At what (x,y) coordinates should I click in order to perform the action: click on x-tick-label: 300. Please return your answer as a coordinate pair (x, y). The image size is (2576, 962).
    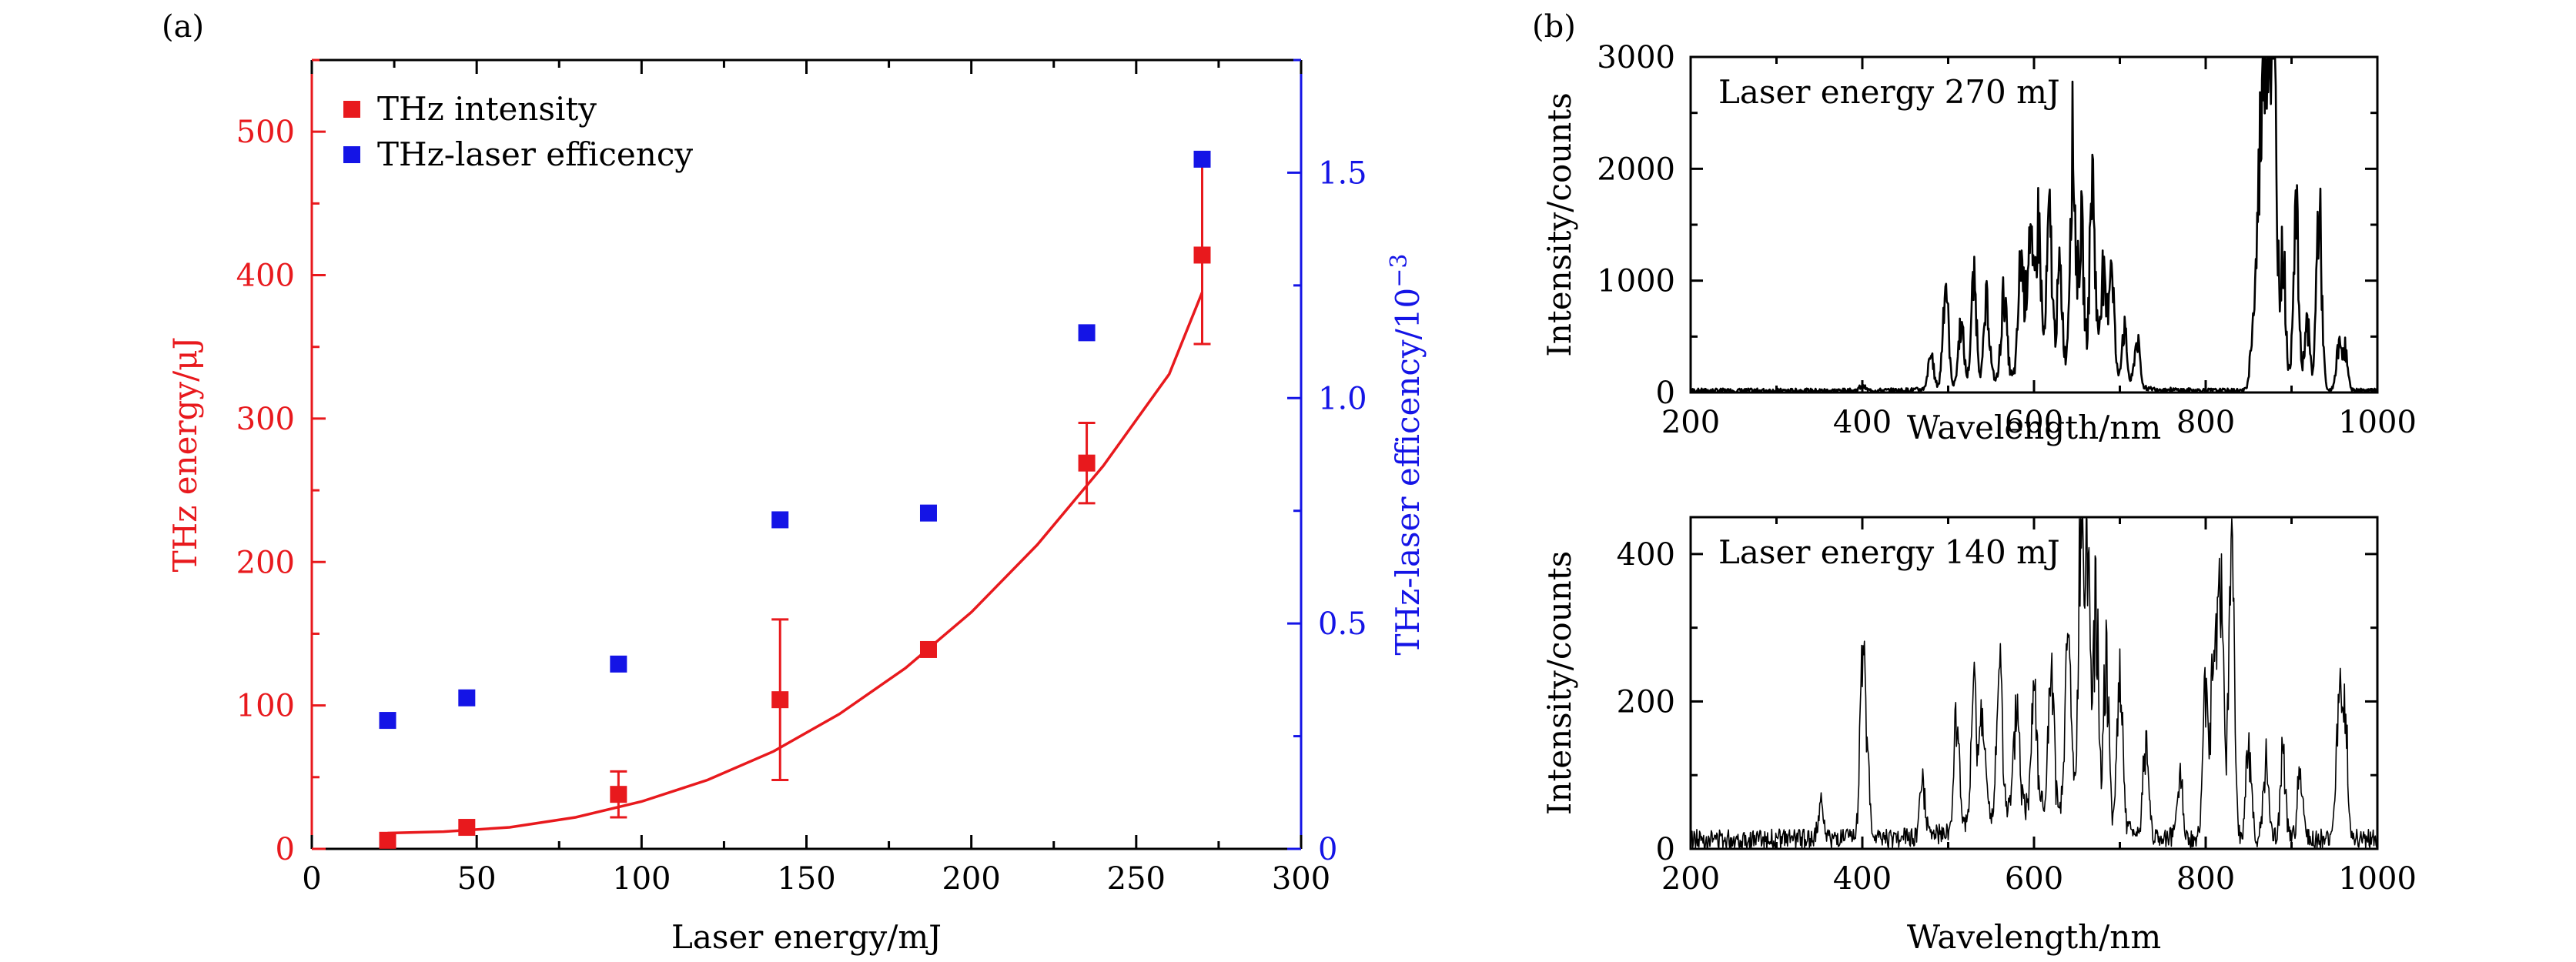
    Looking at the image, I should click on (1301, 879).